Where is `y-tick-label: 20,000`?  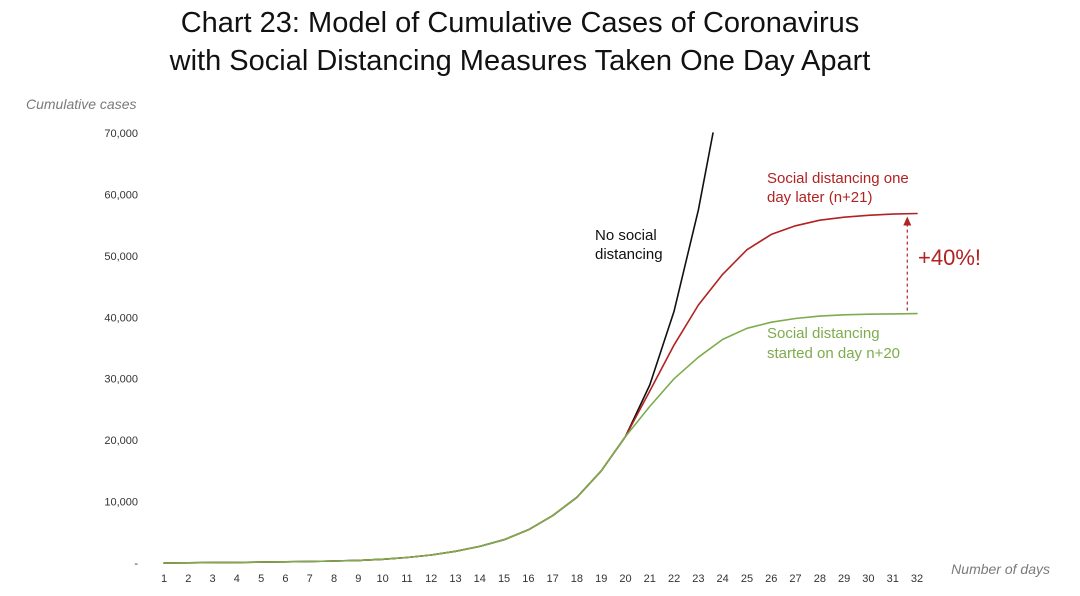
y-tick-label: 20,000 is located at coordinates (121, 441).